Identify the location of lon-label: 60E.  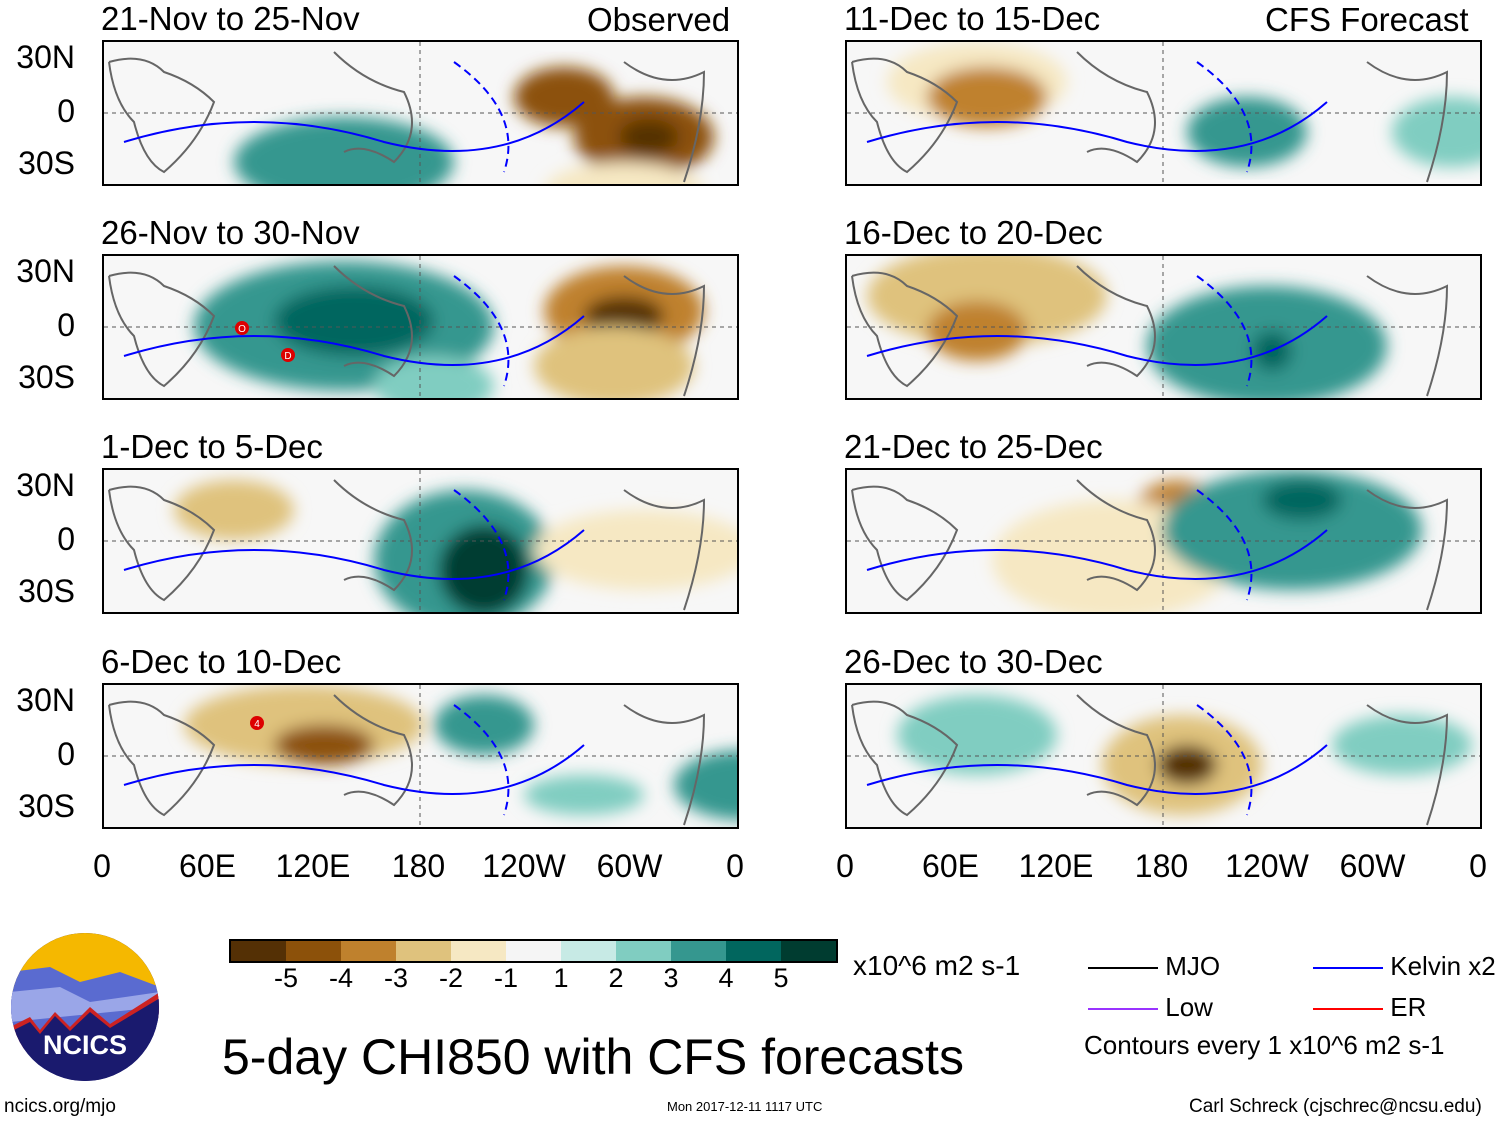
(950, 866).